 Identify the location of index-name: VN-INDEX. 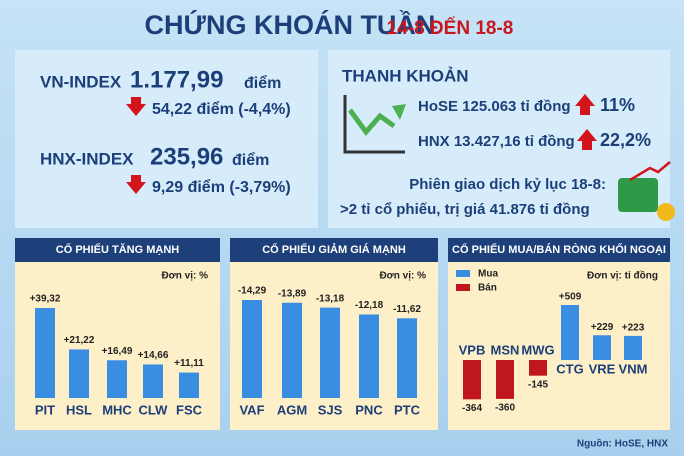
(81, 81).